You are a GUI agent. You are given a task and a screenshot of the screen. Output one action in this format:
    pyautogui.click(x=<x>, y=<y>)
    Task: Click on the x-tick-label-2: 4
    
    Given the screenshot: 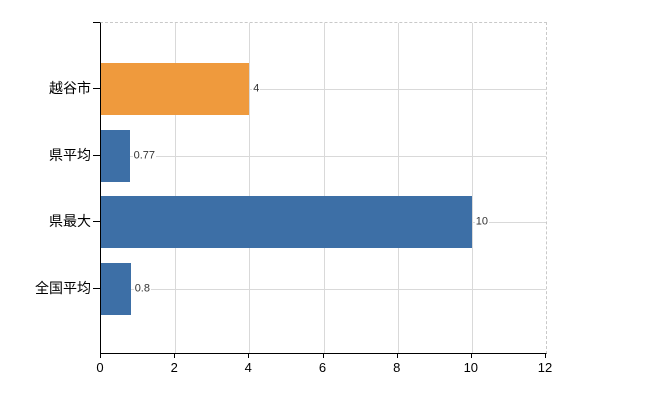 What is the action you would take?
    pyautogui.click(x=248, y=367)
    